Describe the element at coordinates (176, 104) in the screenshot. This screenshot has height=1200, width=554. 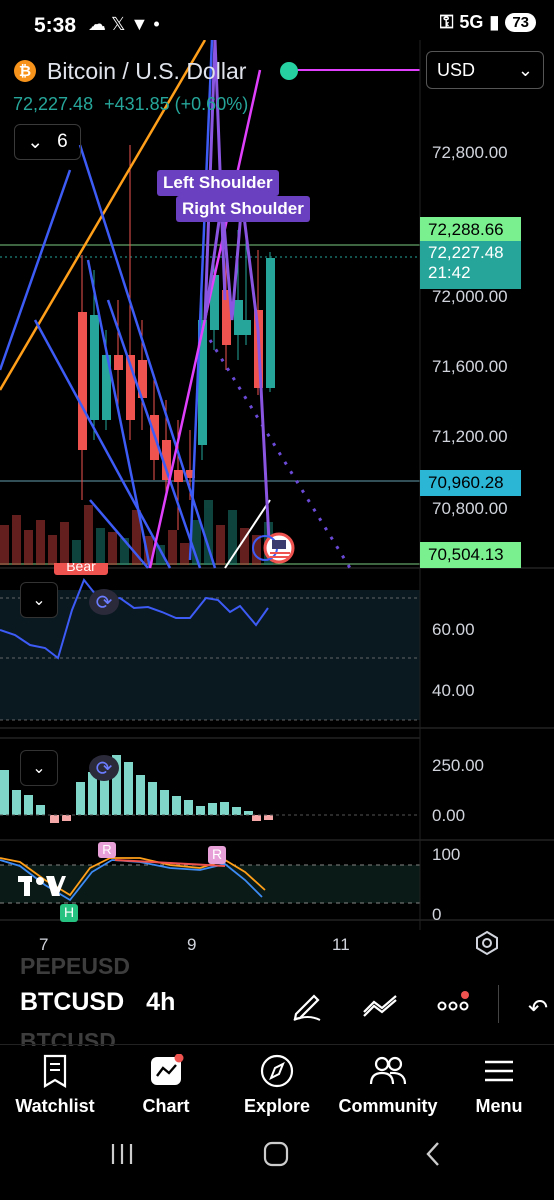
I see `price-change: +431.85 (+0.60%)` at that location.